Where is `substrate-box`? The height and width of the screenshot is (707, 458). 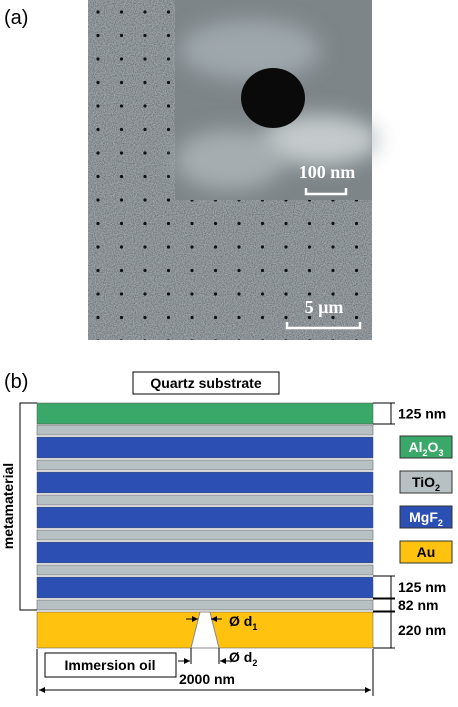 substrate-box is located at coordinates (206, 383).